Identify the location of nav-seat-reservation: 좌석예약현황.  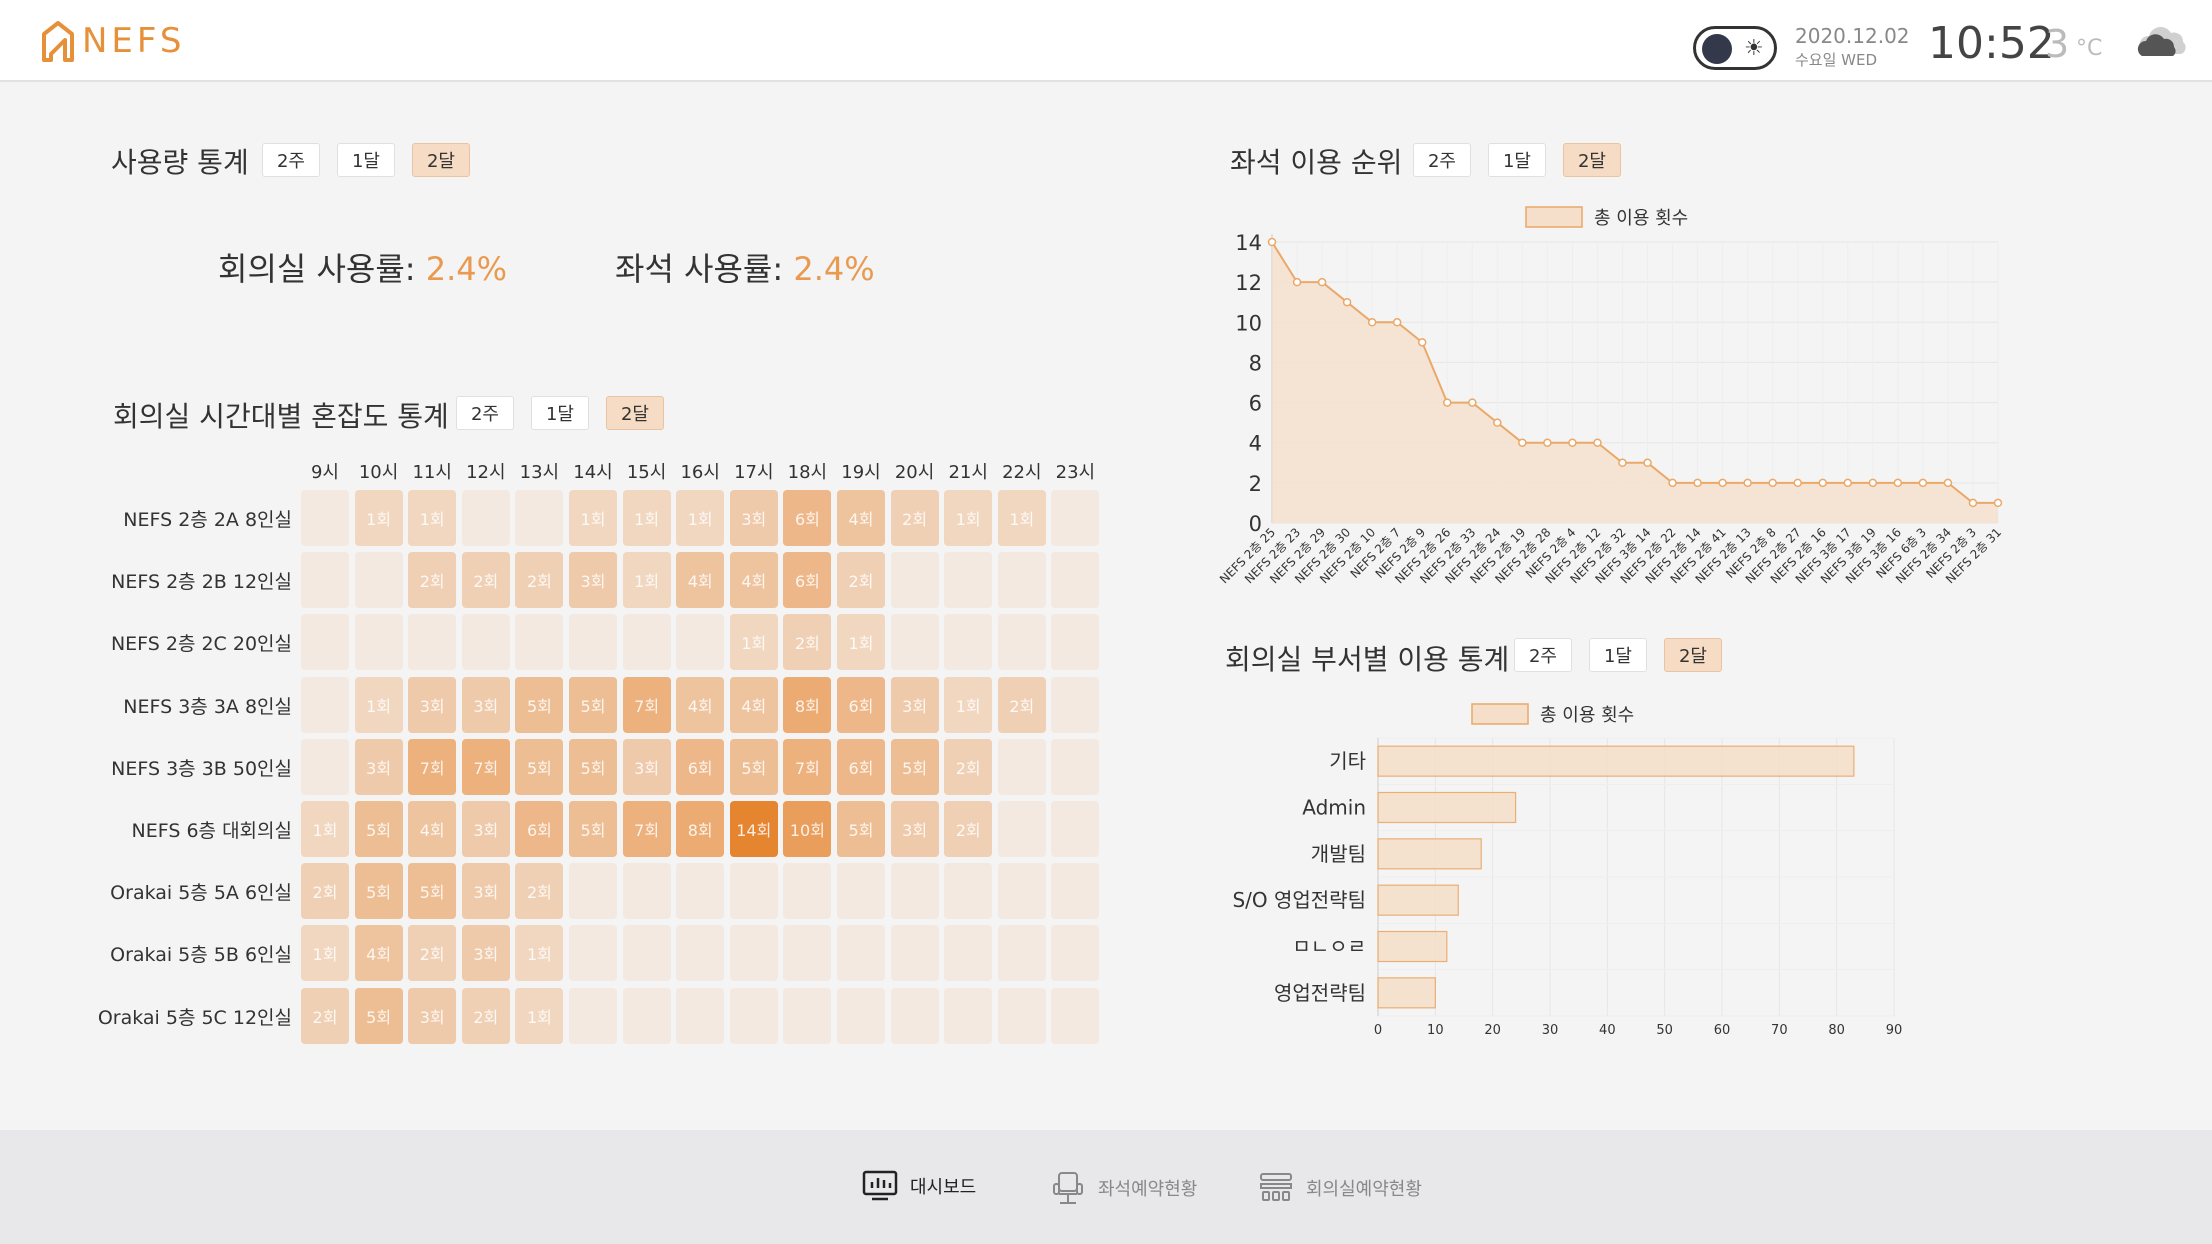
(1123, 1188).